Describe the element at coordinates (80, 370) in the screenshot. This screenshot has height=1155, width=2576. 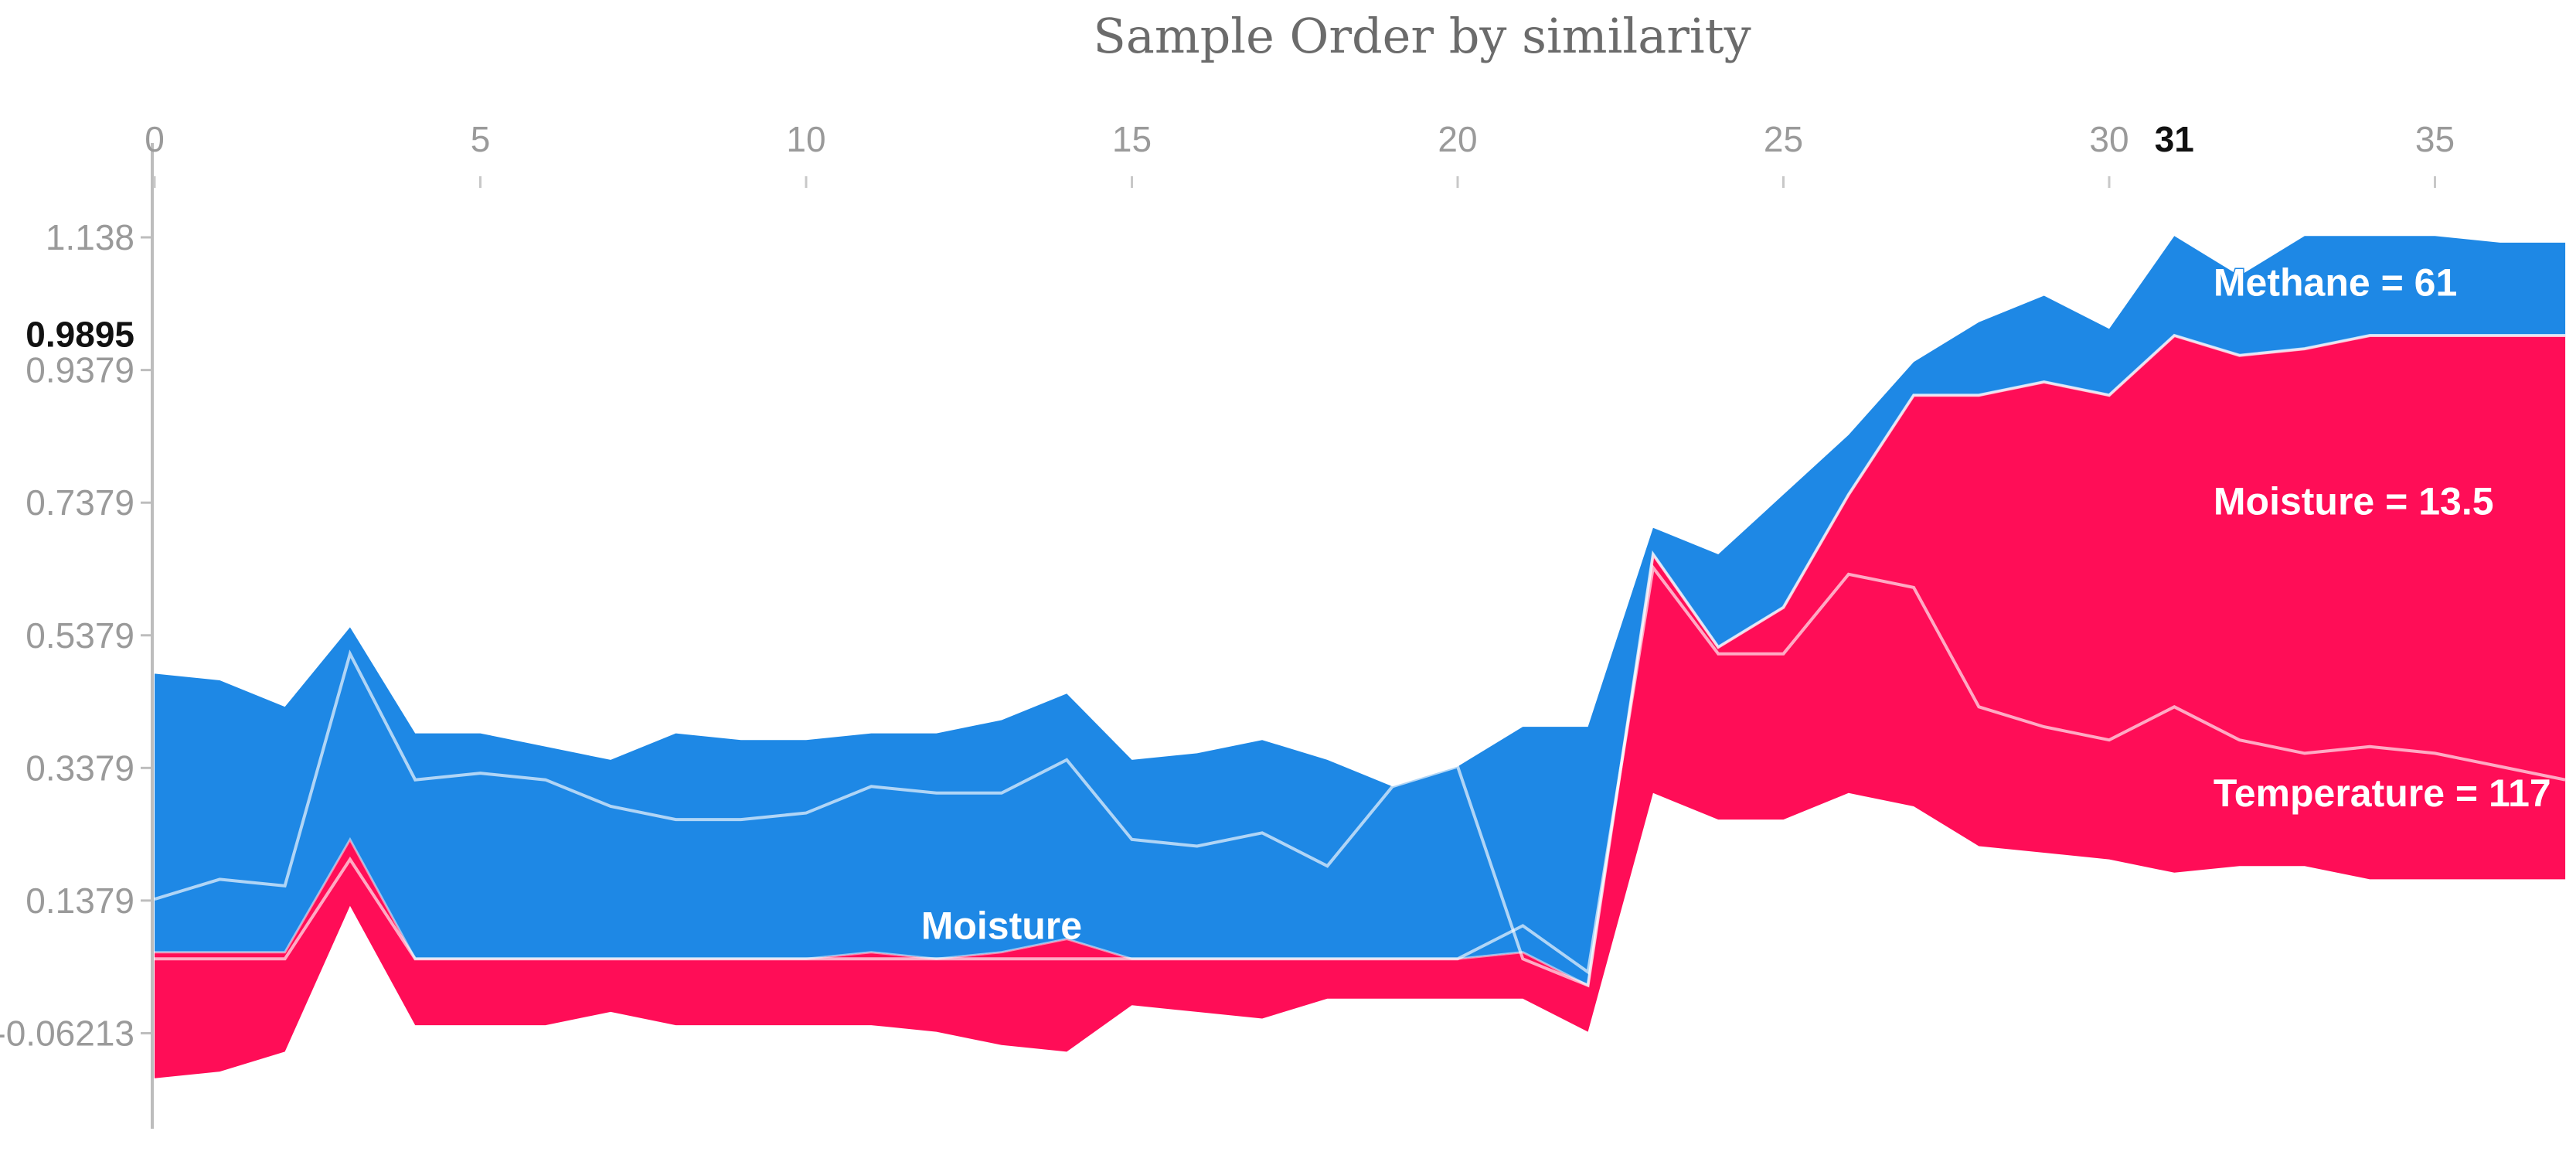
I see `y-tick-label: 0.9379` at that location.